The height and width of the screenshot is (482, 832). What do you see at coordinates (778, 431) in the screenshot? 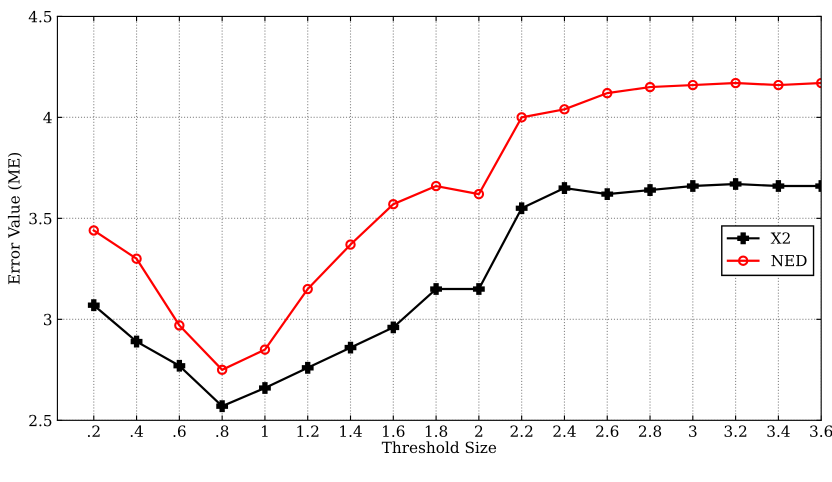
I see `x-tick-label: 3.4` at bounding box center [778, 431].